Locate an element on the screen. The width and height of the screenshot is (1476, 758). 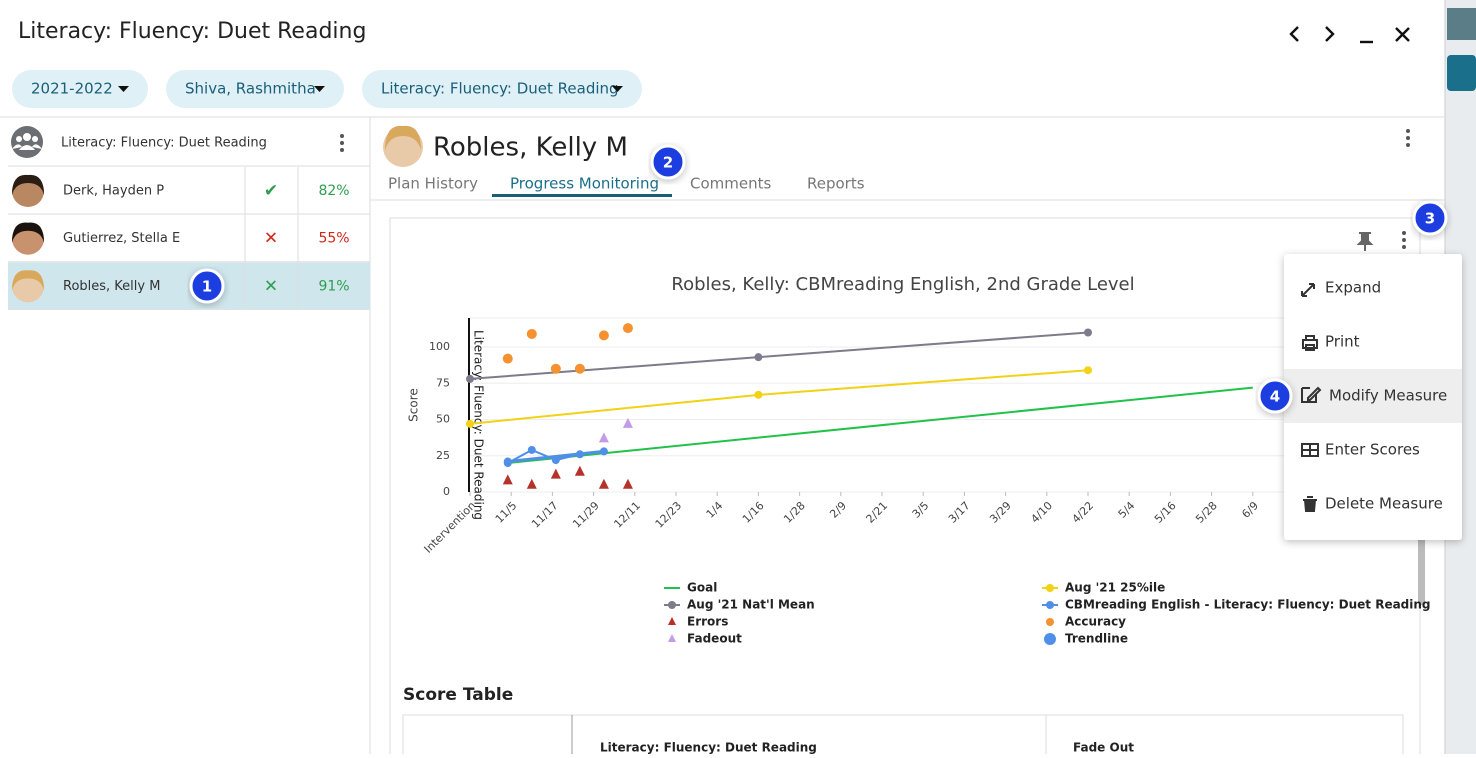
callout-number: 3 is located at coordinates (1430, 219).